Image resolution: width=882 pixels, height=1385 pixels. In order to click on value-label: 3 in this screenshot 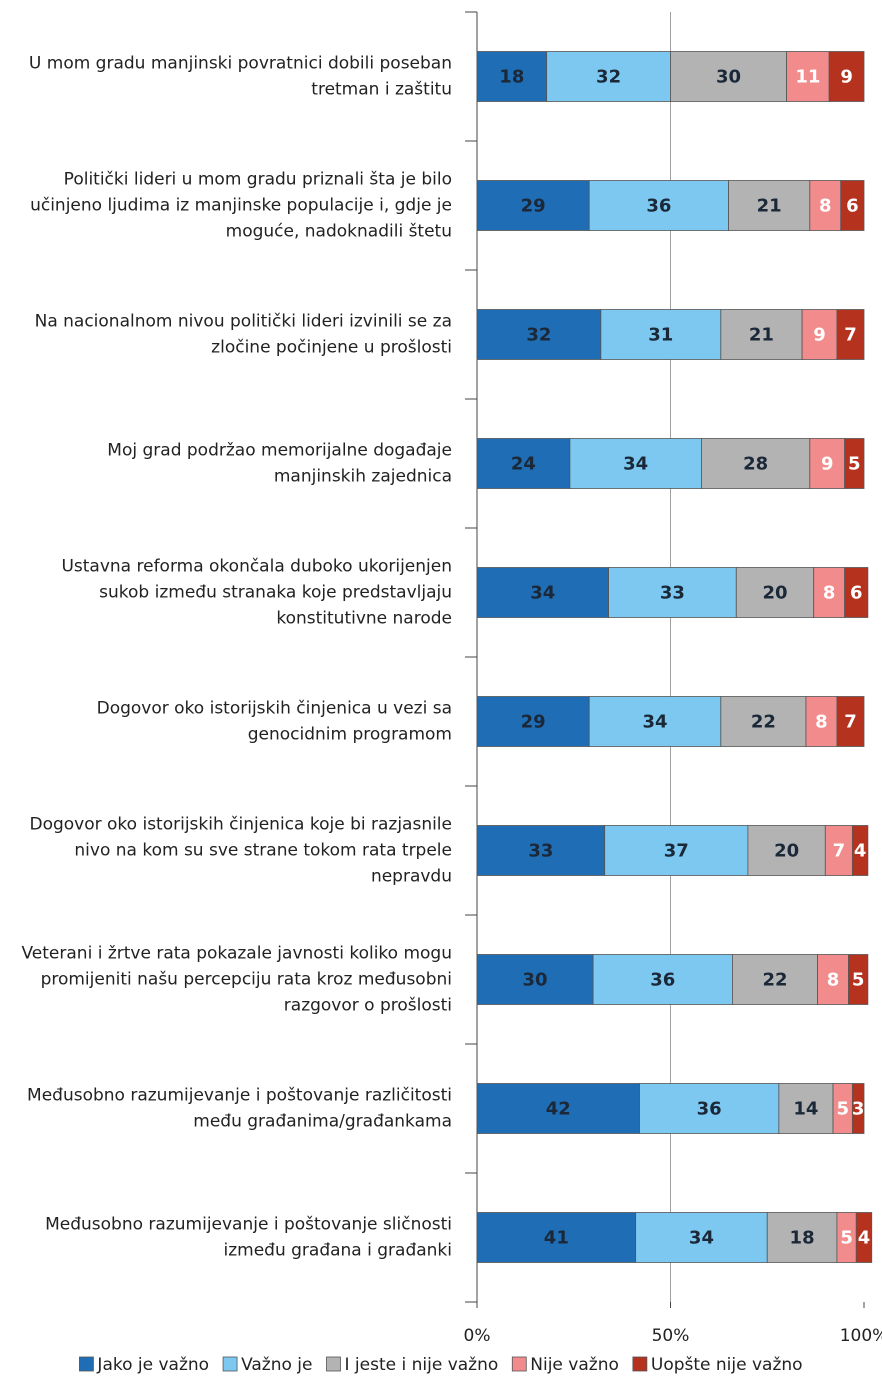, I will do `click(858, 1109)`.